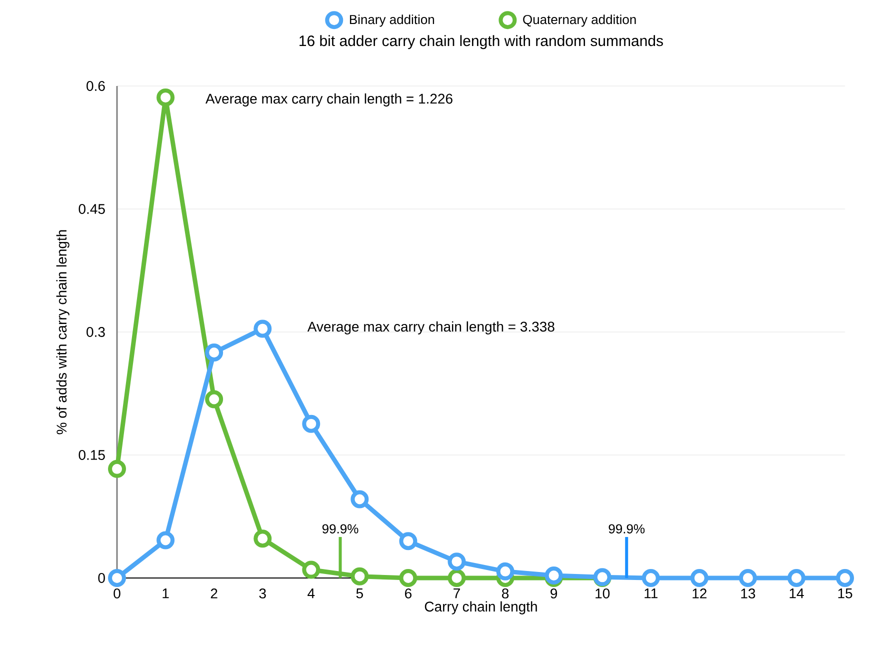 The height and width of the screenshot is (647, 873). I want to click on annotation: Average max carry chain length = 3.338, so click(430, 327).